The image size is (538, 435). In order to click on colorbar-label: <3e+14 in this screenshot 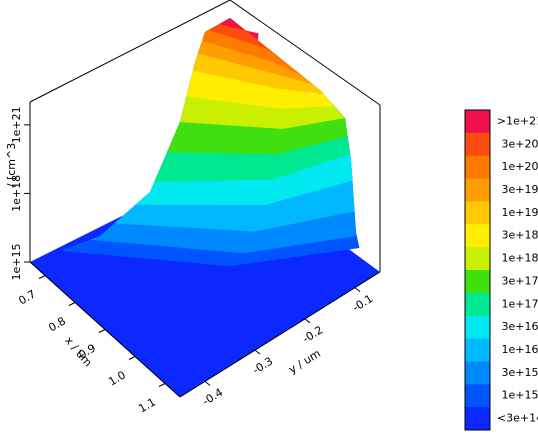, I will do `click(517, 418)`.